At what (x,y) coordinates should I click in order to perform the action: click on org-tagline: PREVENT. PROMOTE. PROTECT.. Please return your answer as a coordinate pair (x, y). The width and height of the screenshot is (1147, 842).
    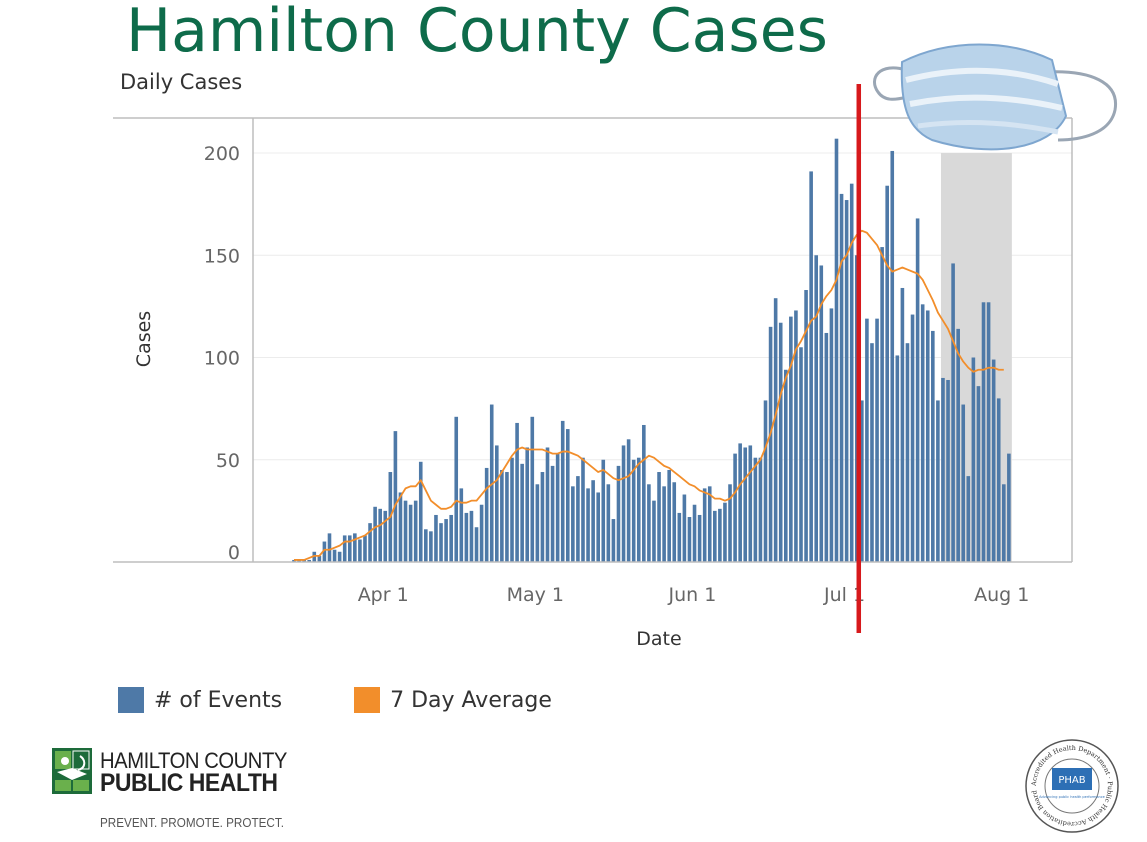
    Looking at the image, I should click on (192, 822).